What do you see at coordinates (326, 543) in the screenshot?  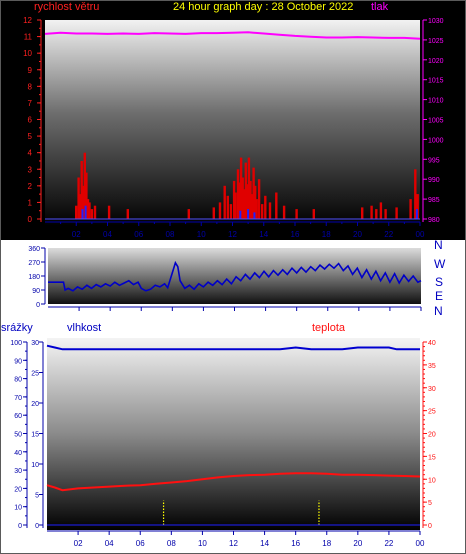 I see `climate-x-tick-label: 18` at bounding box center [326, 543].